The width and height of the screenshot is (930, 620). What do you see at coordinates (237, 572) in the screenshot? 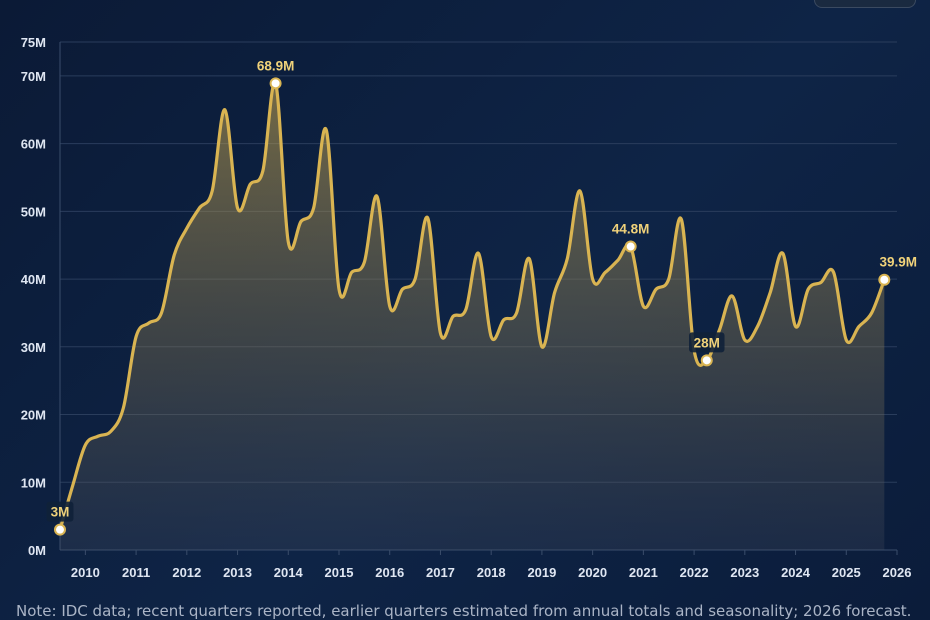
I see `x-tick-label: 2013` at bounding box center [237, 572].